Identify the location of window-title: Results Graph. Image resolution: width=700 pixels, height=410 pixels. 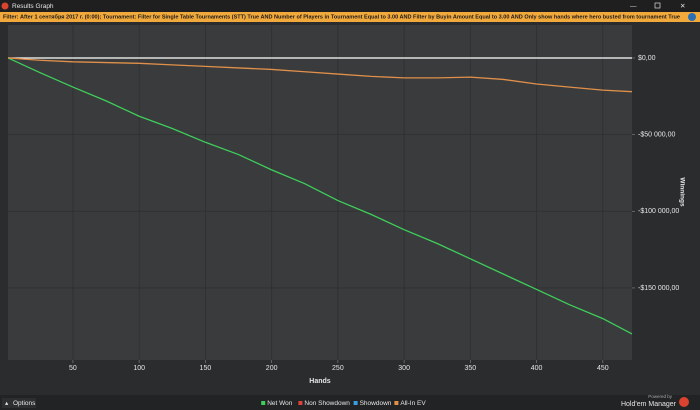
(33, 6).